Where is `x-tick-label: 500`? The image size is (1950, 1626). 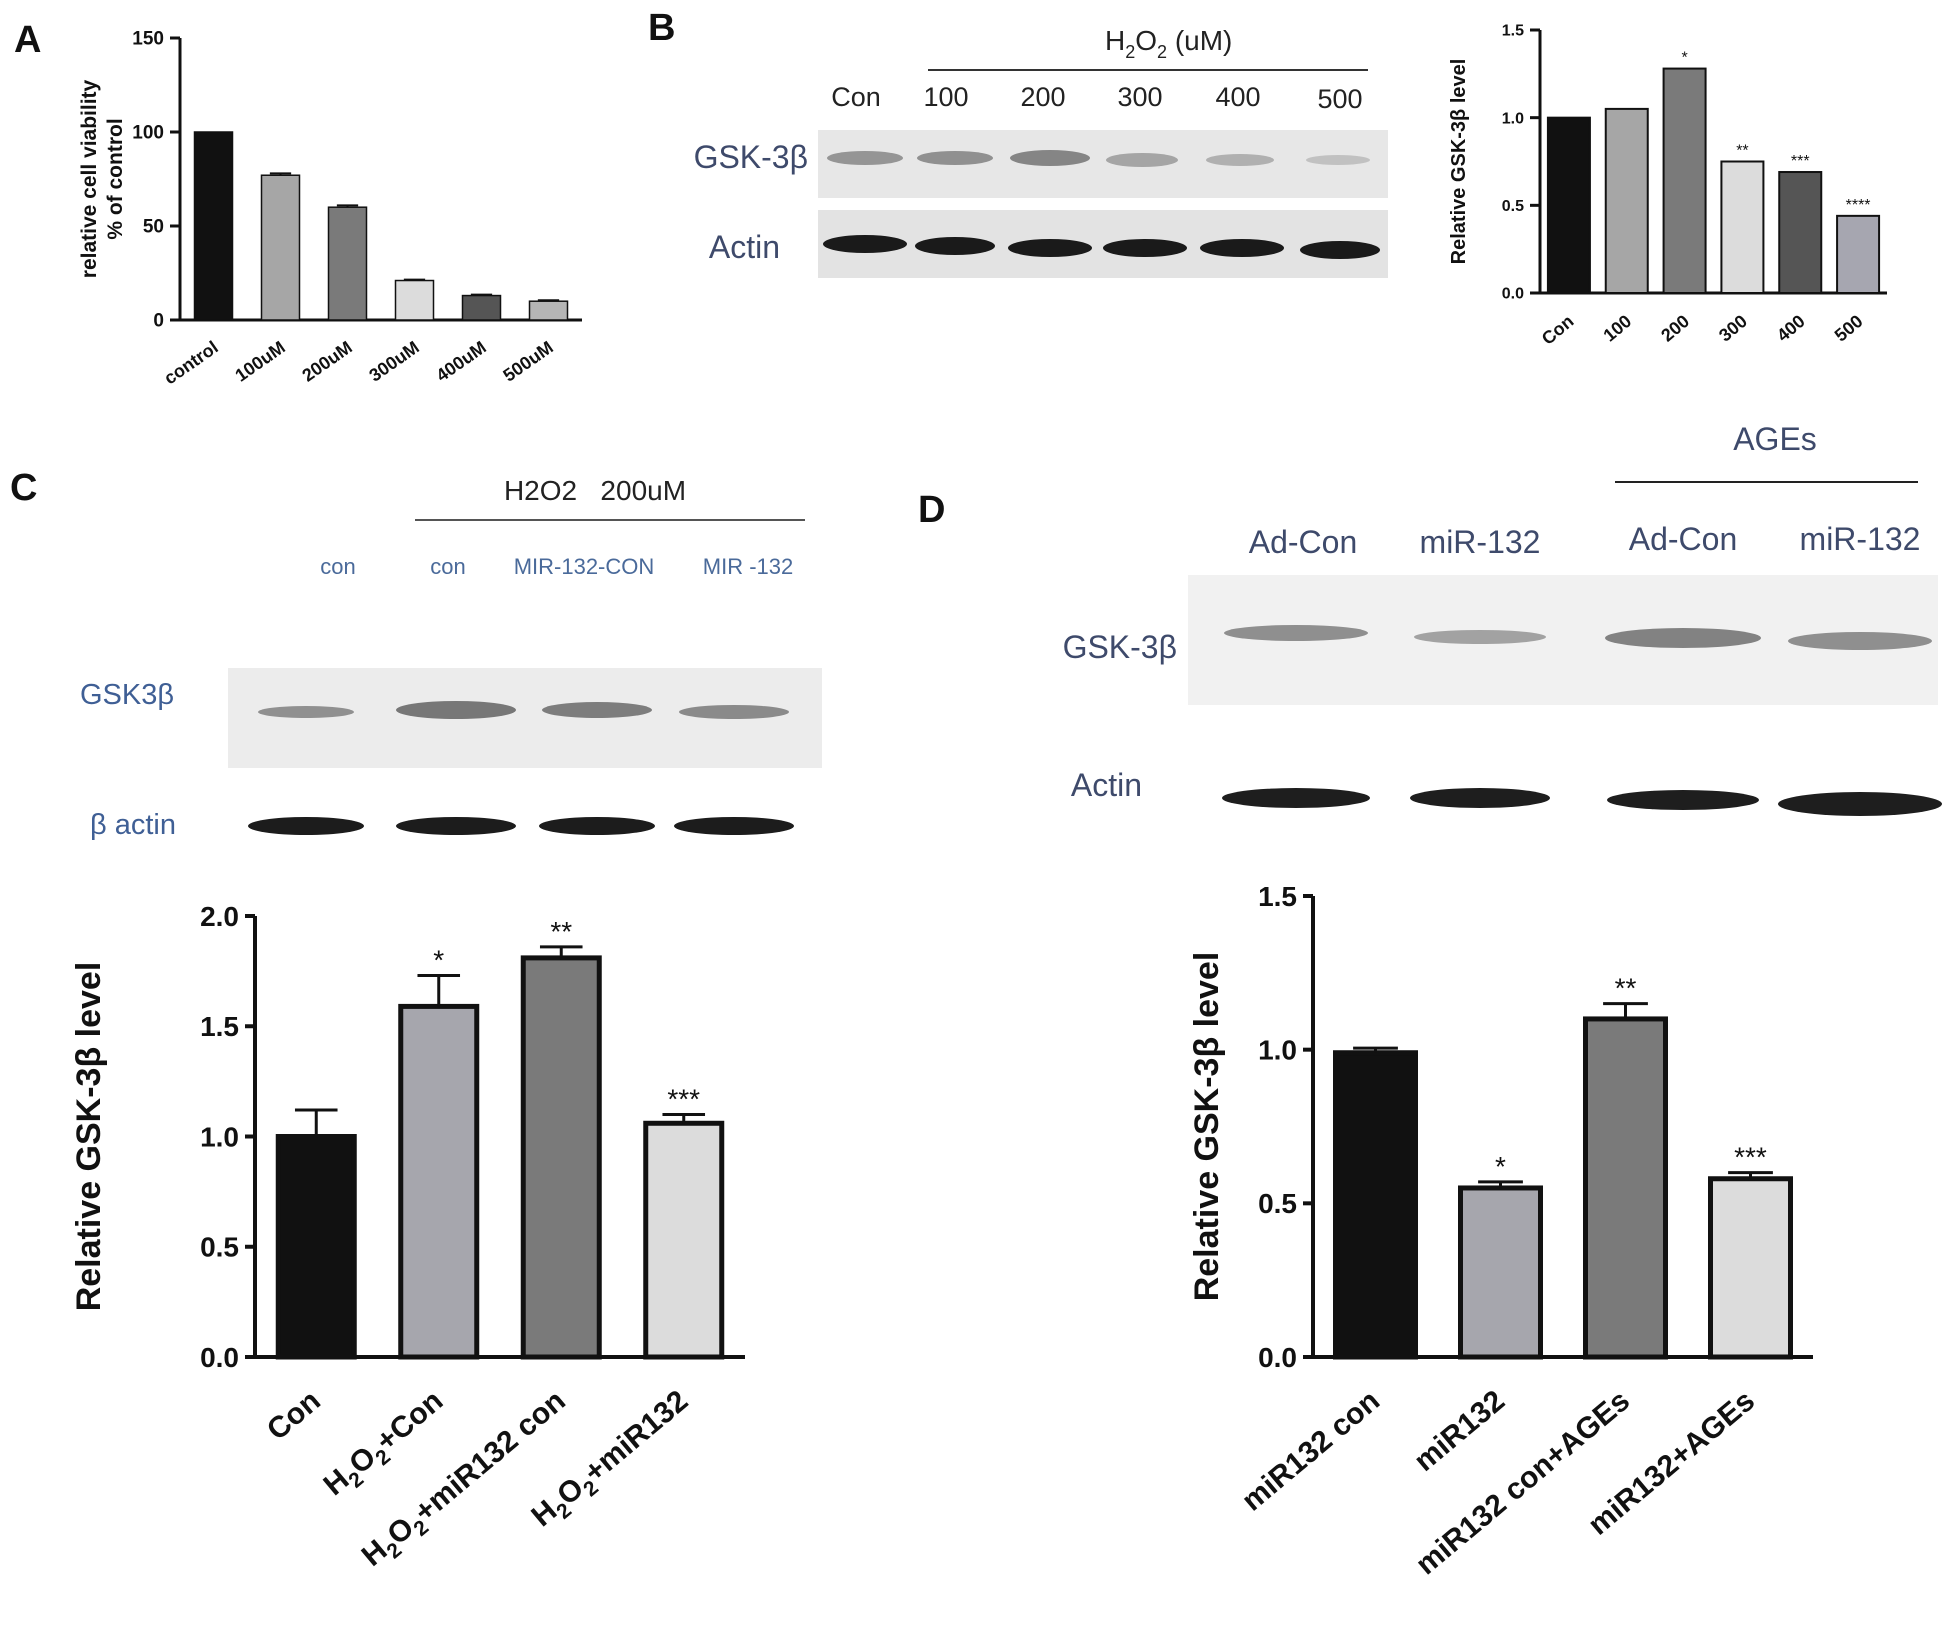 x-tick-label: 500 is located at coordinates (1849, 328).